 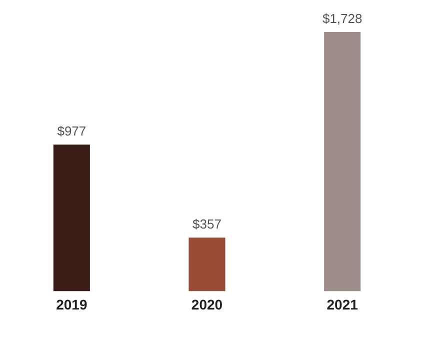 What do you see at coordinates (342, 18) in the screenshot?
I see `data-label: $1,728` at bounding box center [342, 18].